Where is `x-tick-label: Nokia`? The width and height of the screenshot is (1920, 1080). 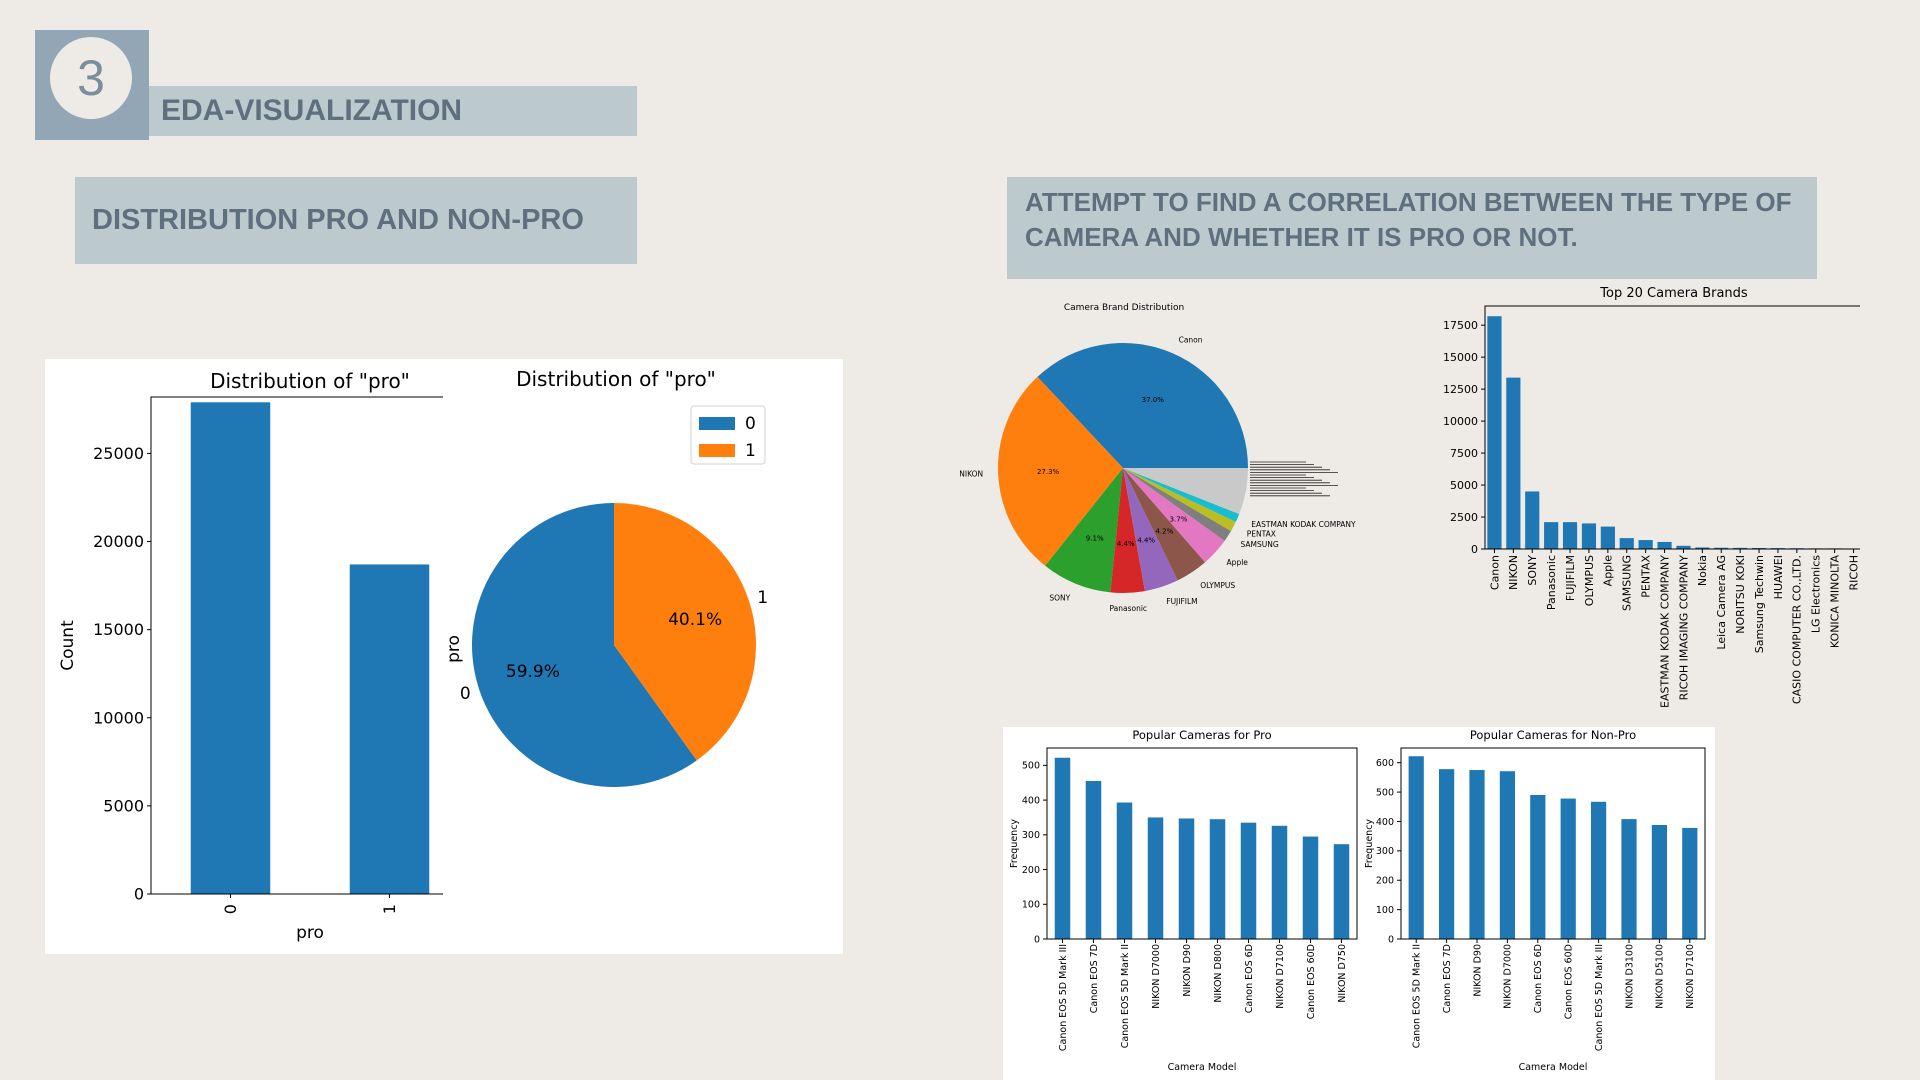 x-tick-label: Nokia is located at coordinates (1702, 570).